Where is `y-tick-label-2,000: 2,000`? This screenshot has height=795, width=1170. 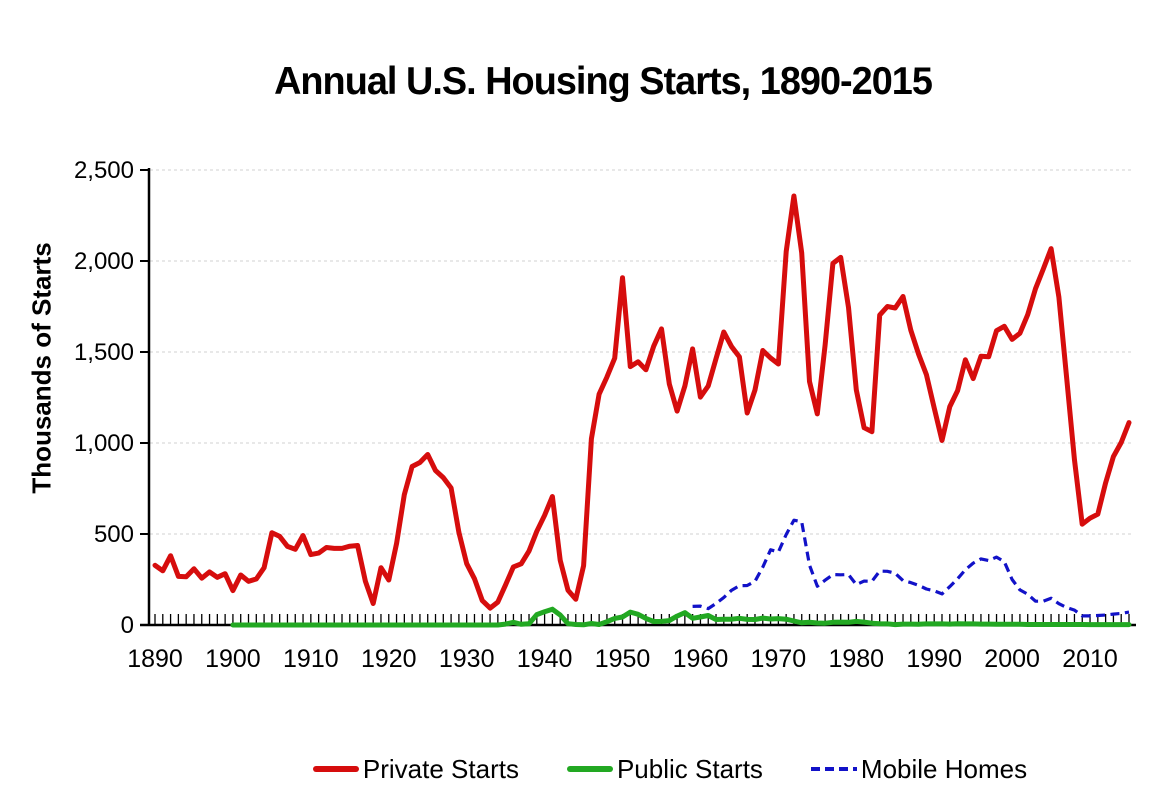 y-tick-label-2,000: 2,000 is located at coordinates (104, 261).